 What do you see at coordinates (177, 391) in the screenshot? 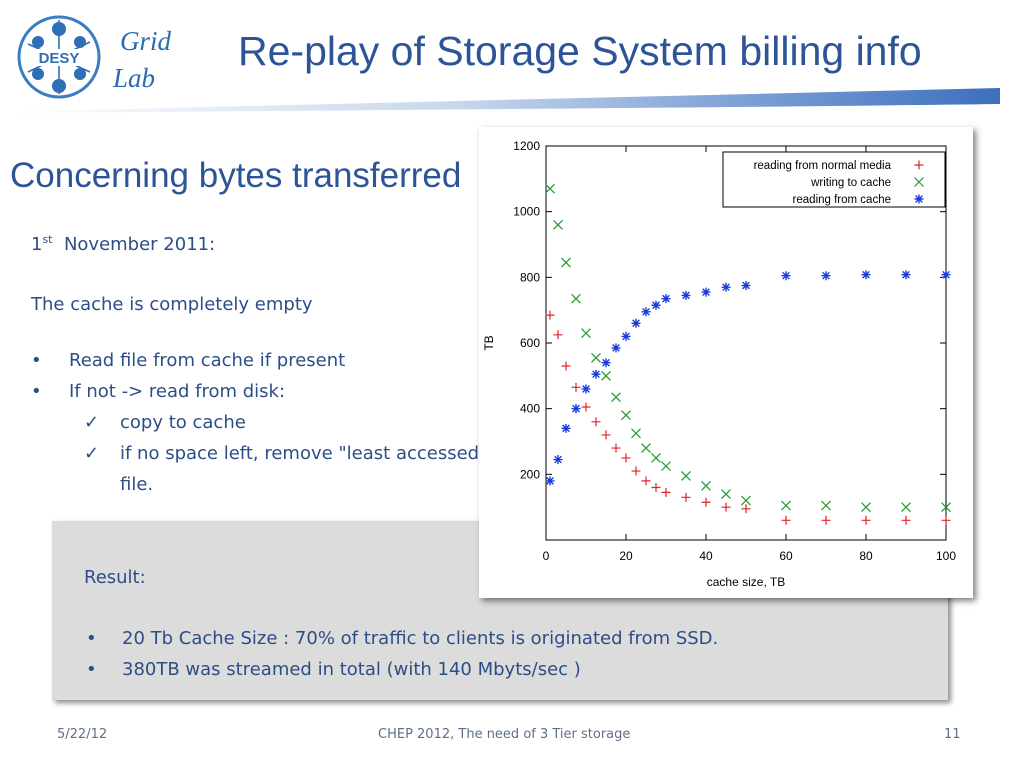
I see `bullet-text: If not -> read from disk:` at bounding box center [177, 391].